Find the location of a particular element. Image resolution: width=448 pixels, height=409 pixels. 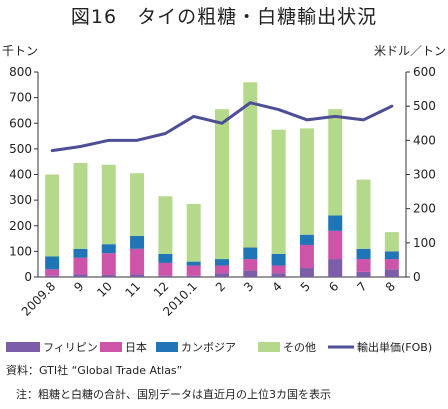

right-axis-unit: 米ドル／トン is located at coordinates (410, 51).